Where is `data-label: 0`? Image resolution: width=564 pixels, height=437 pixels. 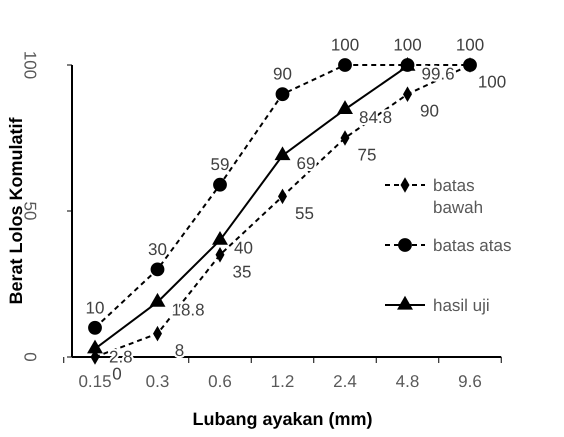 data-label: 0 is located at coordinates (117, 374).